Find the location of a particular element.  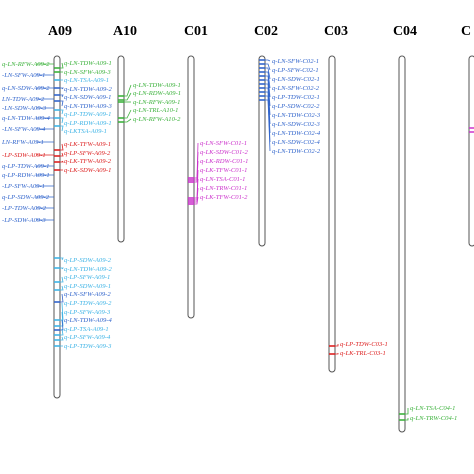

clipped-qtl-label: LN-TDW-A09-2 is located at coordinates (23, 99).